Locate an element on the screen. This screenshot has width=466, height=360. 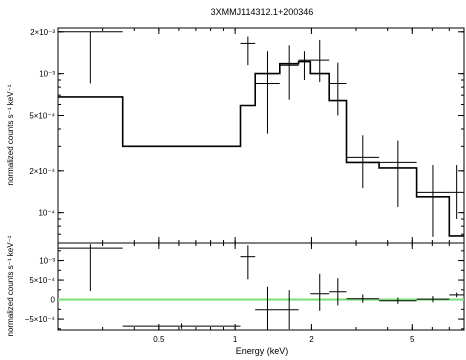
y-tick-label: 2×10⁻³ is located at coordinates (42, 32).